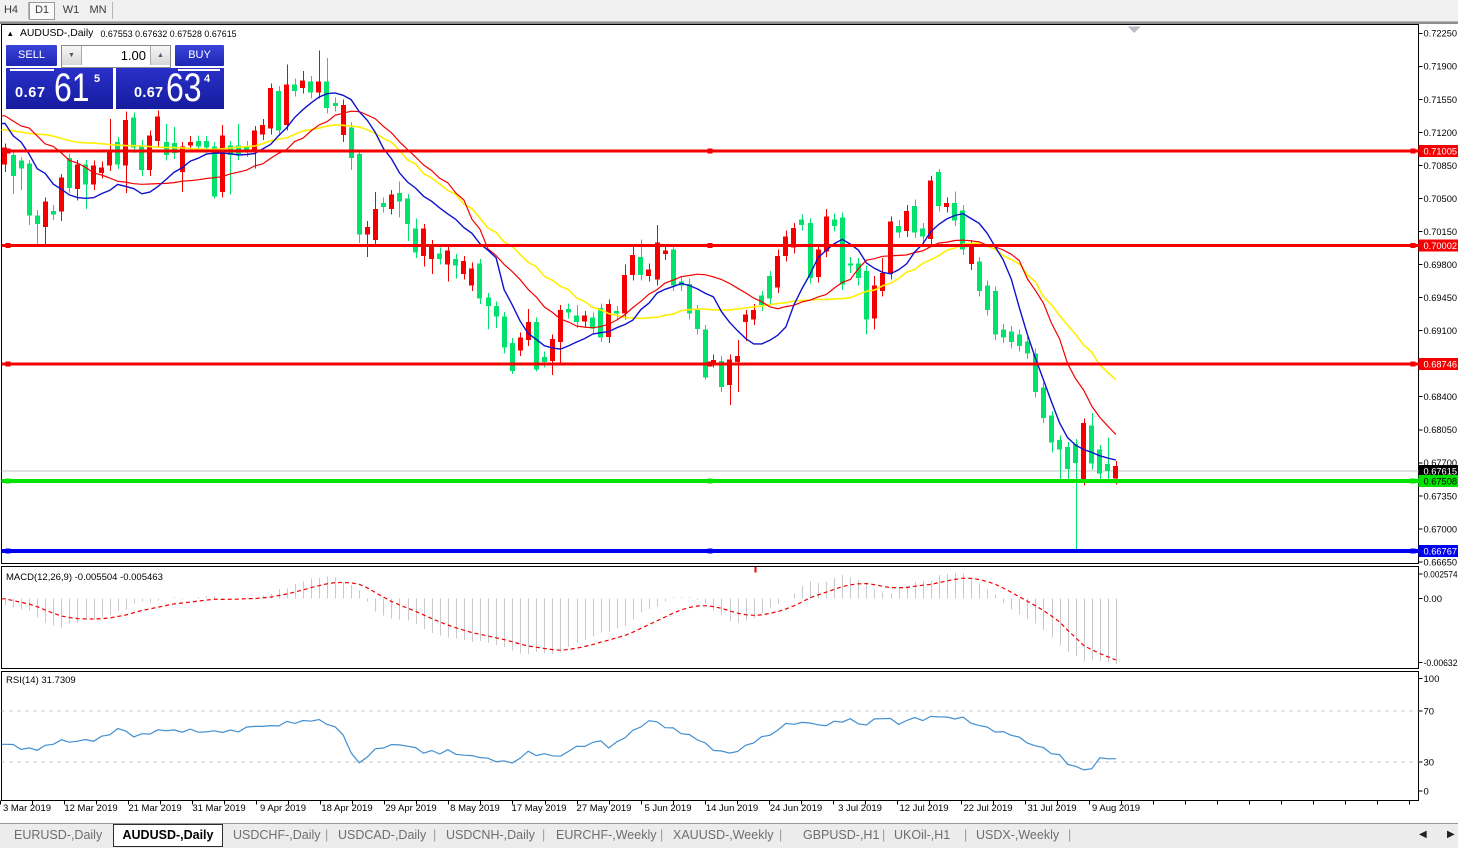  Describe the element at coordinates (41, 680) in the screenshot. I see `svg-text: RSI(14) 31.7309` at that location.